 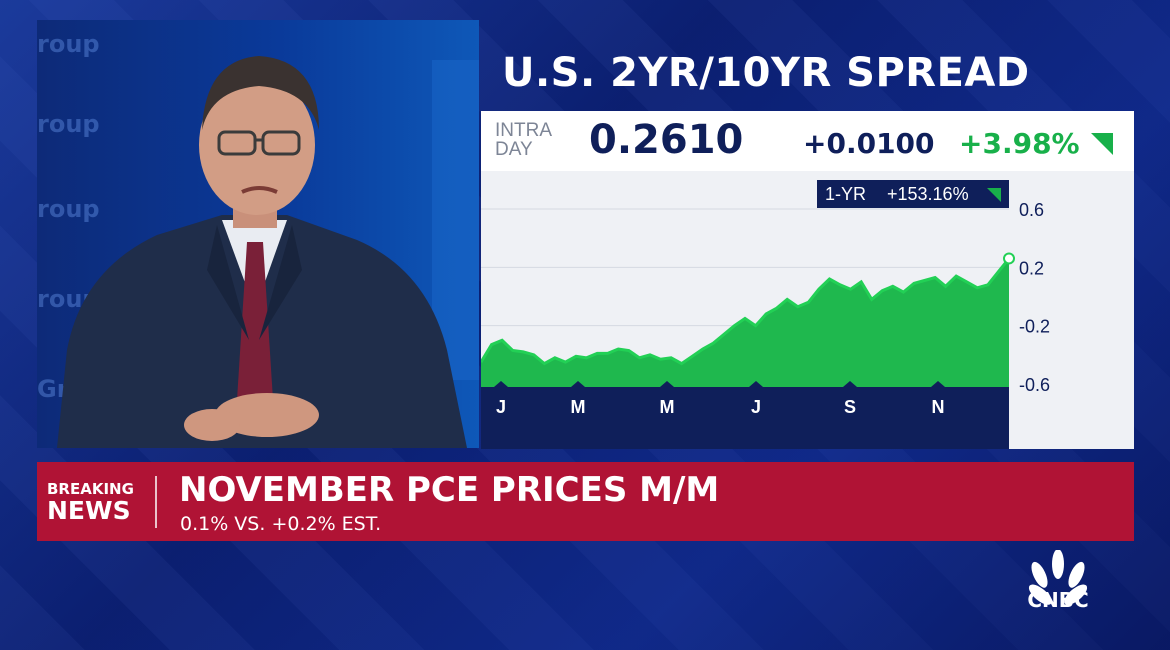 What do you see at coordinates (766, 73) in the screenshot?
I see `chart-title: U.S. 2YR/10YR SPREAD` at bounding box center [766, 73].